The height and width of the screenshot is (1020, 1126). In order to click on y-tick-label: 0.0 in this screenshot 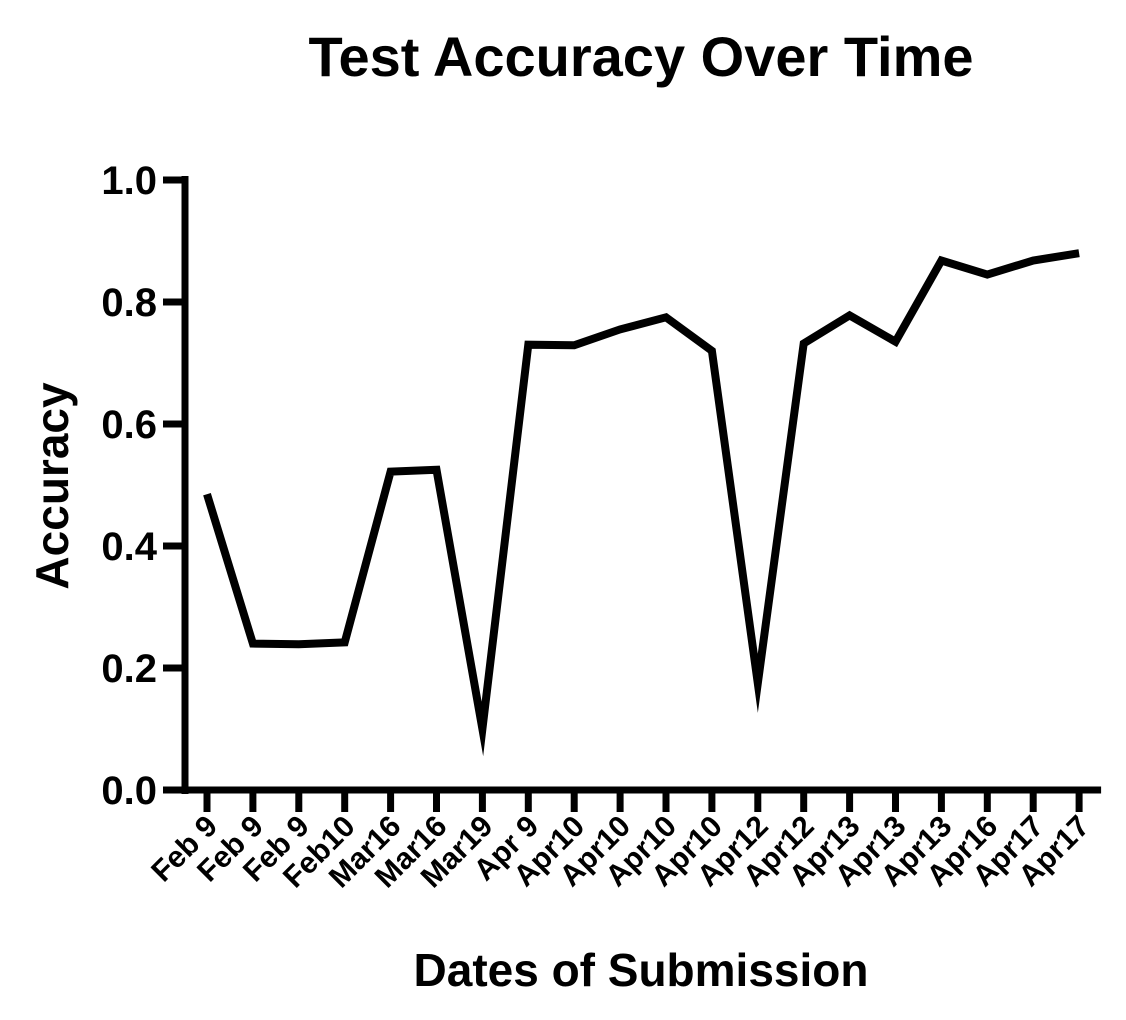, I will do `click(129, 791)`.